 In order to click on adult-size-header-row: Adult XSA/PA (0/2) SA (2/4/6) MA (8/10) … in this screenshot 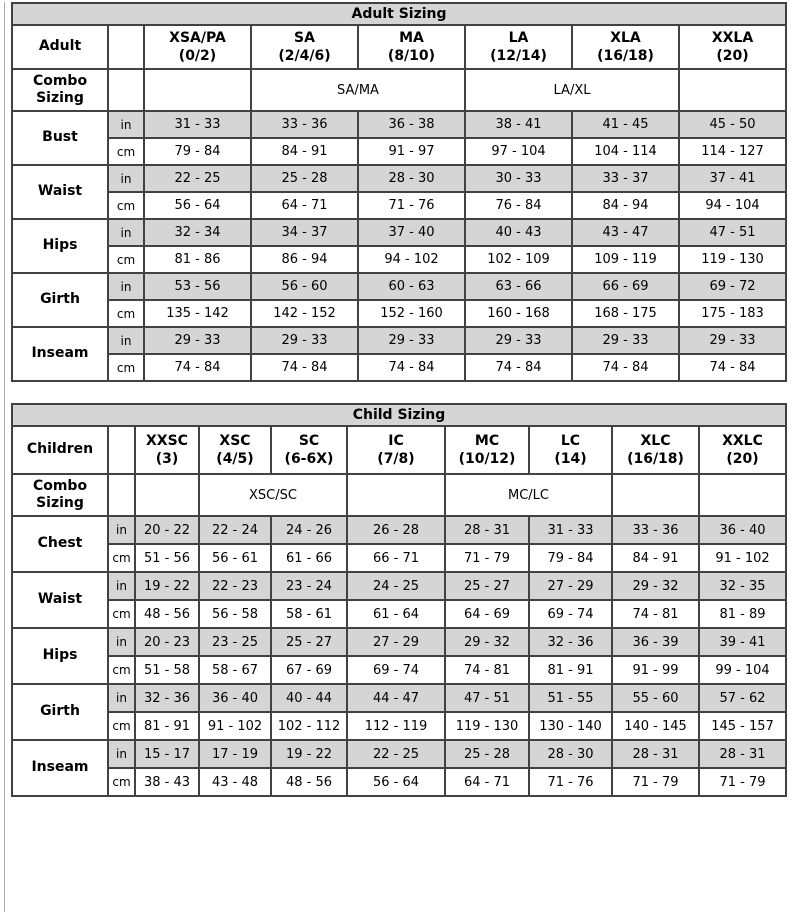, I will do `click(399, 47)`.